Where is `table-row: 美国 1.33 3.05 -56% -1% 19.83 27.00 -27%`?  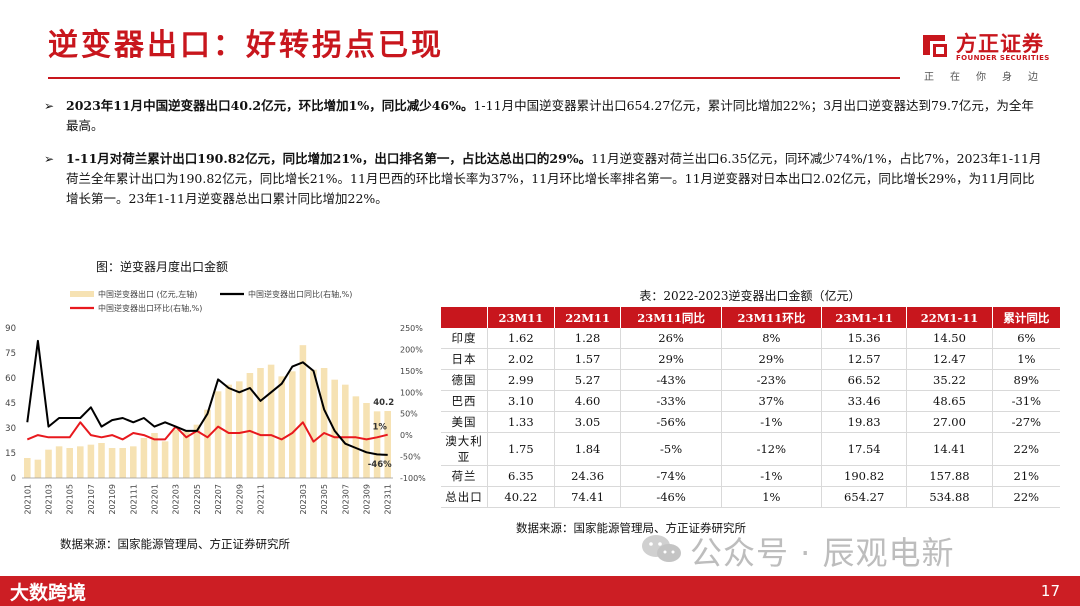 table-row: 美国 1.33 3.05 -56% -1% 19.83 27.00 -27% is located at coordinates (750, 422).